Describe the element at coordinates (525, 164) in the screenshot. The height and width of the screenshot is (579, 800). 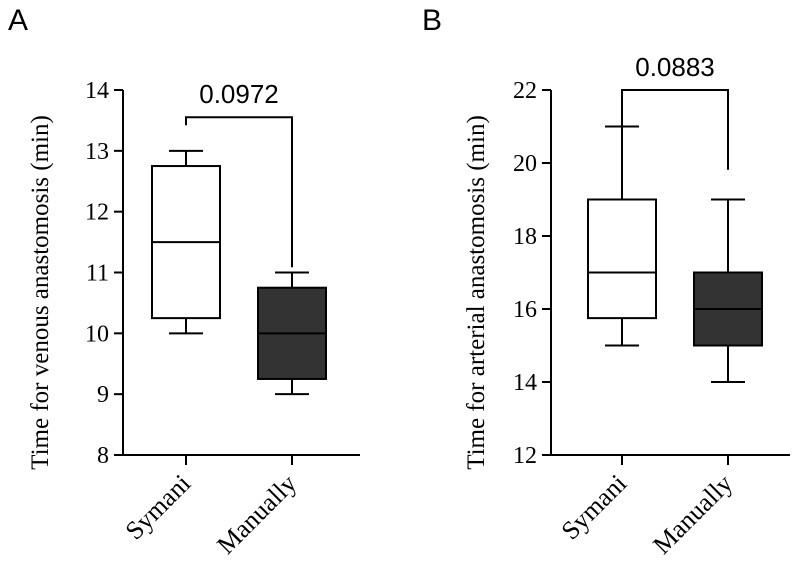
I see `y-tick-label: 20` at that location.